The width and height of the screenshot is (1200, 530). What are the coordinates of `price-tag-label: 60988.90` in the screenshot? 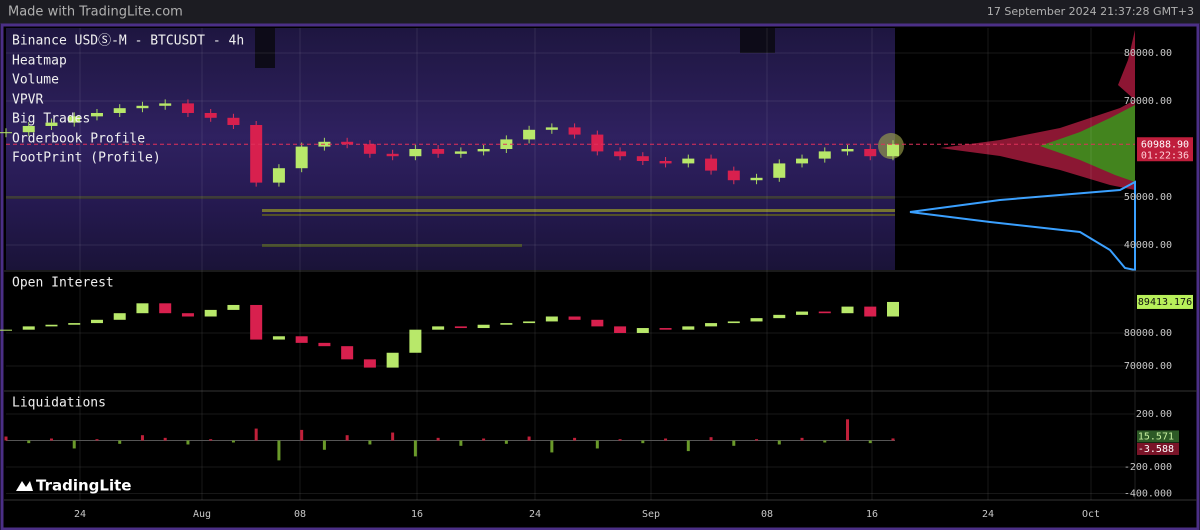 It's located at (1165, 144).